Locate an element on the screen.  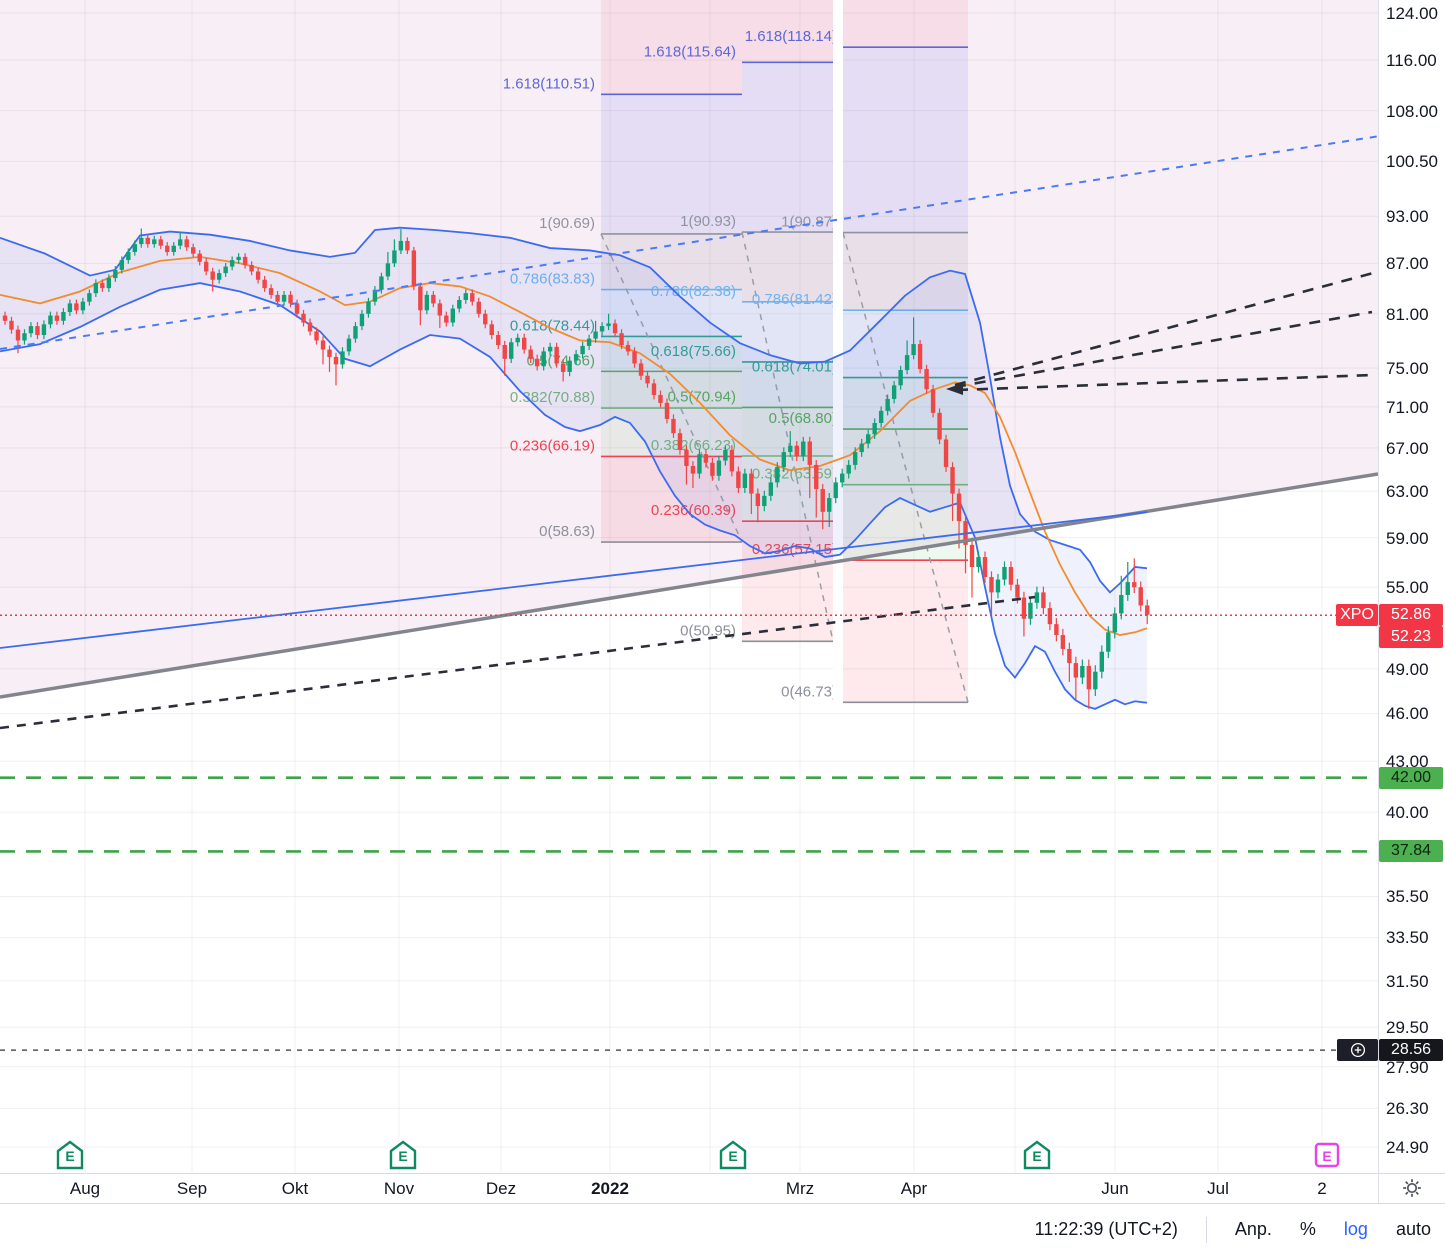
price-badge-last: 52.86 is located at coordinates (1411, 615).